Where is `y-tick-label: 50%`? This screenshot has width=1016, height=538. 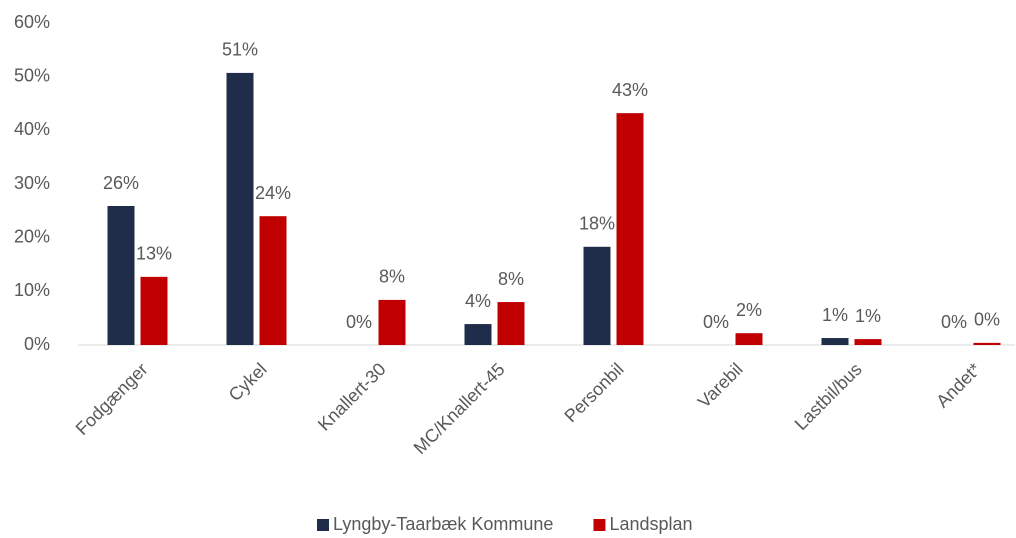
y-tick-label: 50% is located at coordinates (32, 75).